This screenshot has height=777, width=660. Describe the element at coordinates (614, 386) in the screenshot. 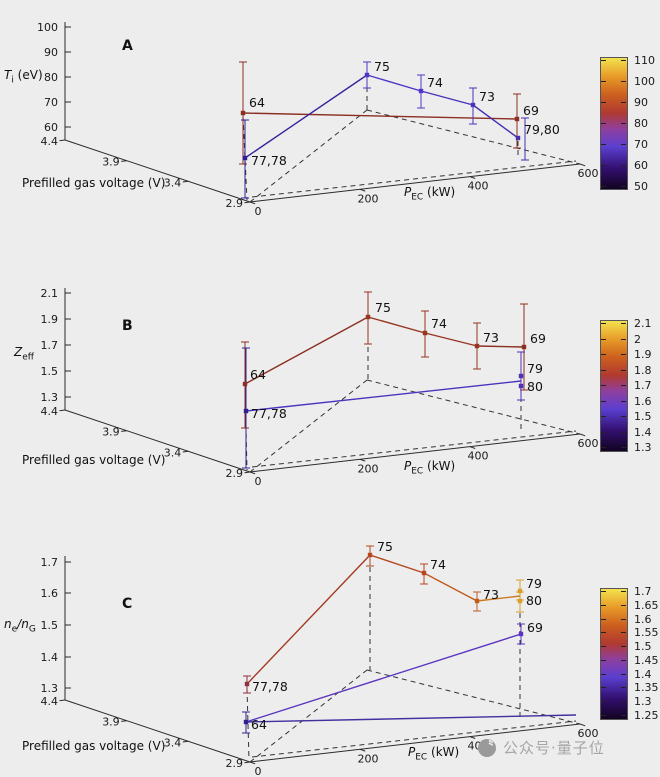

I see `colorbar-B` at that location.